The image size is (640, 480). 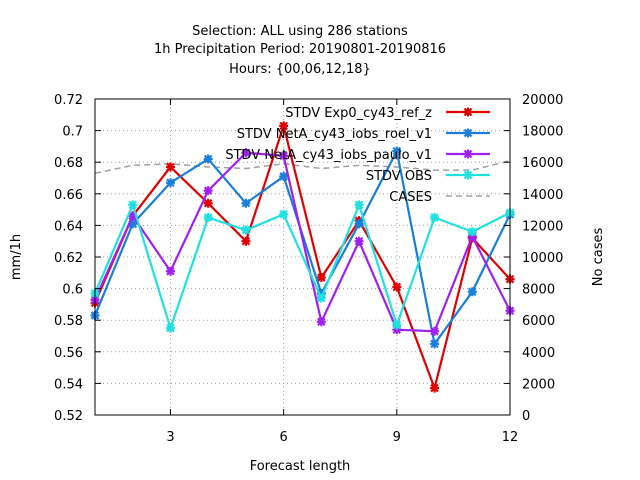 I want to click on y-tick-label: 0.56, so click(x=68, y=353).